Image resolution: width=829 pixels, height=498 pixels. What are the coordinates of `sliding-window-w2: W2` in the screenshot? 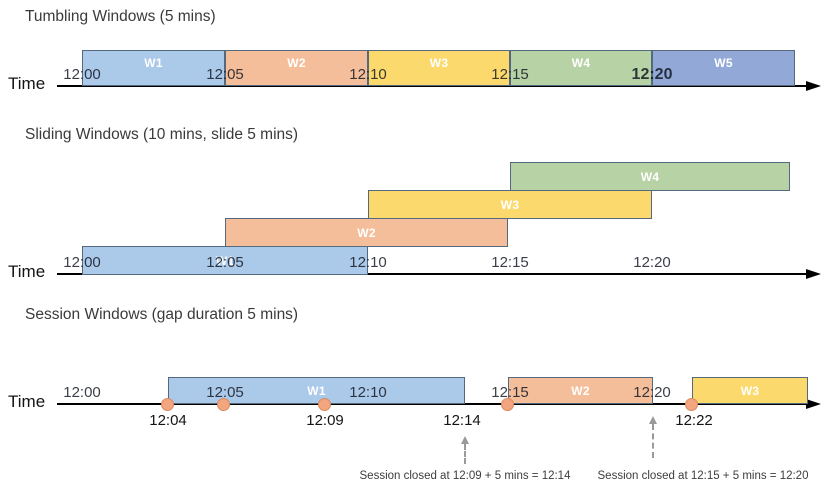 It's located at (366, 232).